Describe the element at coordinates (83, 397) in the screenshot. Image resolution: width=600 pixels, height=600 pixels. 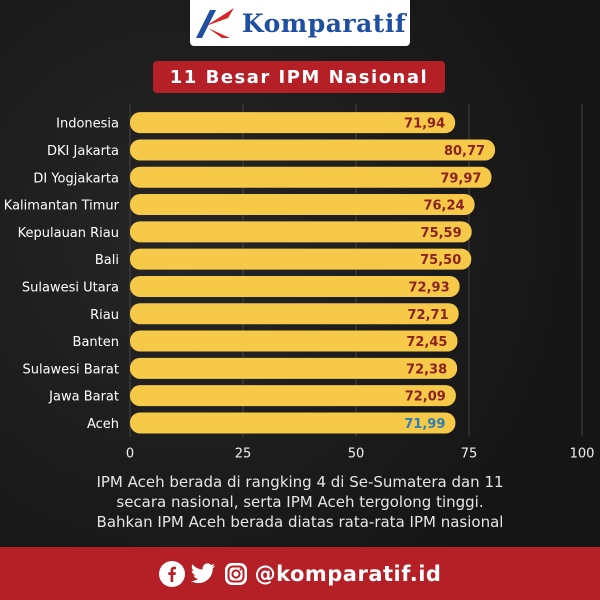
I see `category-label: Jawa Barat` at that location.